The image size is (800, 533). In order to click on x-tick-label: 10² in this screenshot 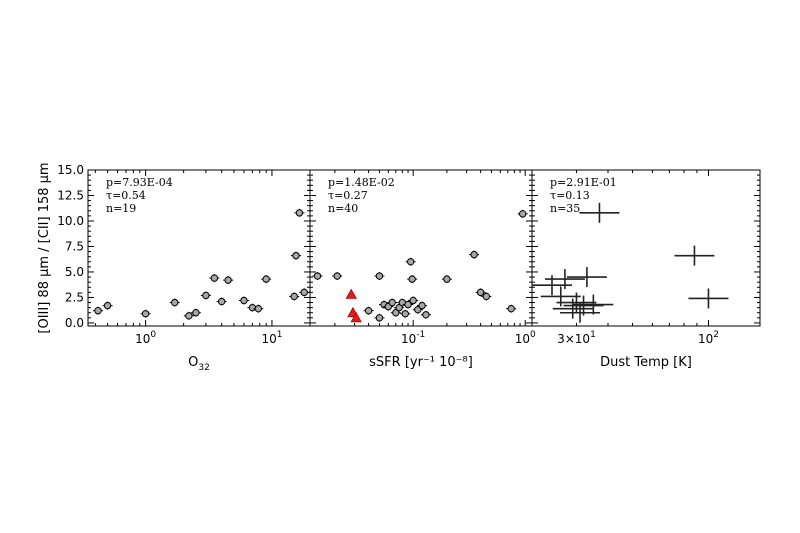, I will do `click(708, 338)`.